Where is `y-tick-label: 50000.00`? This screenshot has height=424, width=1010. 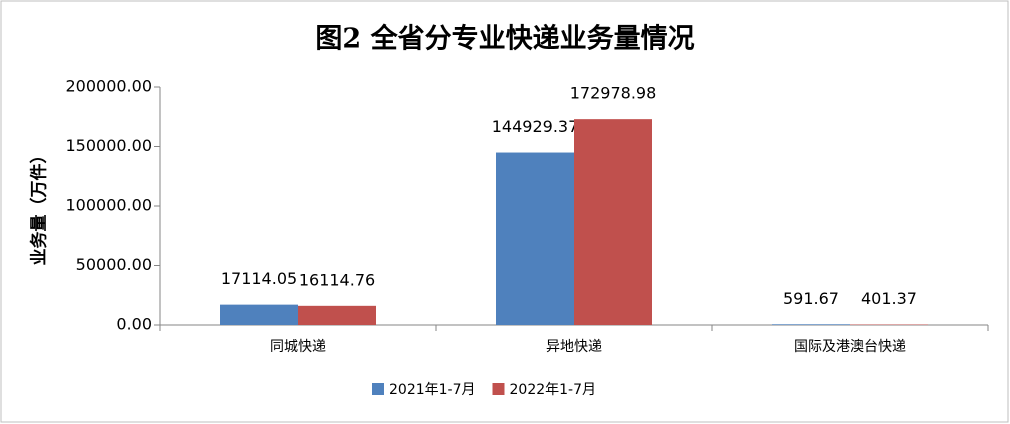
y-tick-label: 50000.00 is located at coordinates (114, 264).